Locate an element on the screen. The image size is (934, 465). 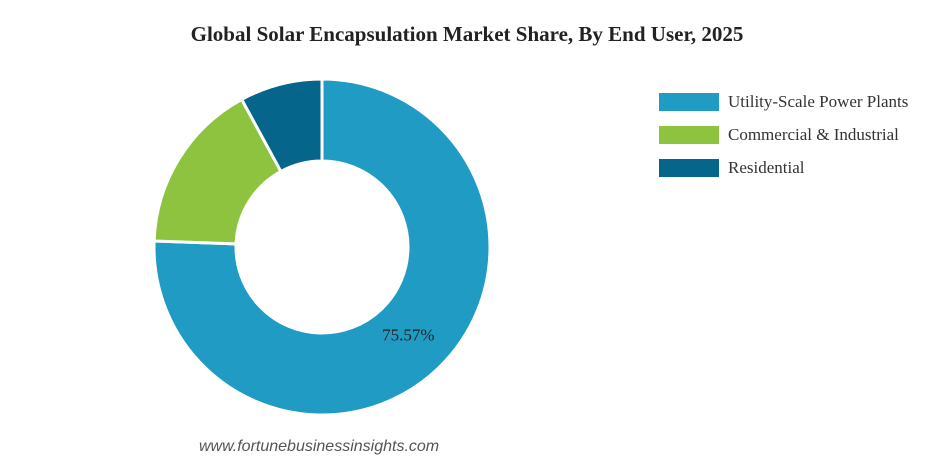
legend-item-1: Utility-Scale Power Plants is located at coordinates (783, 101).